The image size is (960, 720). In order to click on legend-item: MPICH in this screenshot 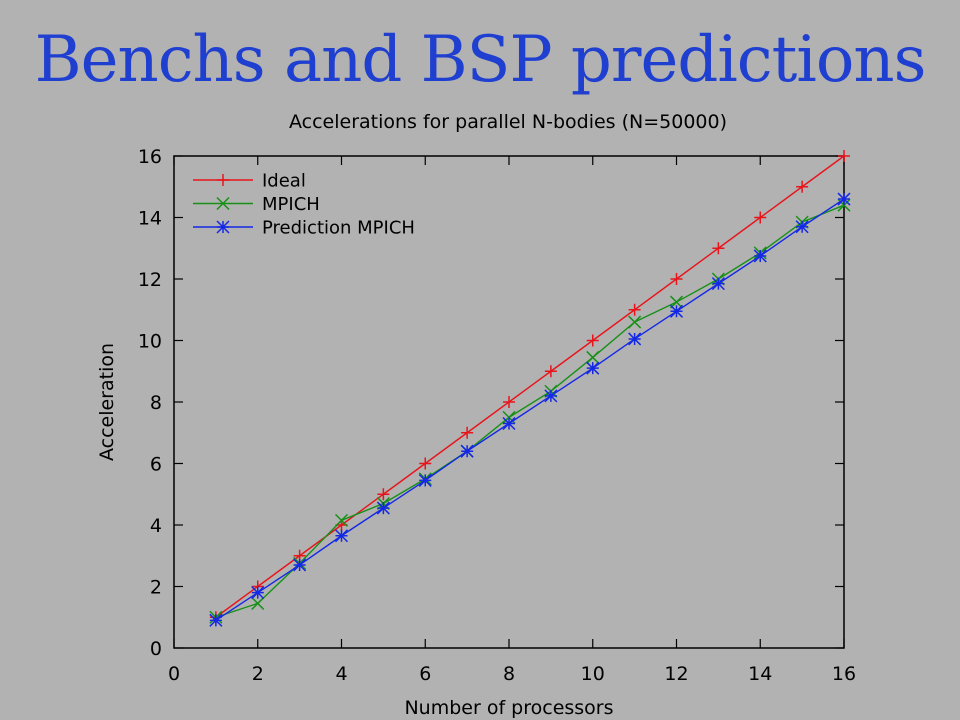, I will do `click(256, 204)`.